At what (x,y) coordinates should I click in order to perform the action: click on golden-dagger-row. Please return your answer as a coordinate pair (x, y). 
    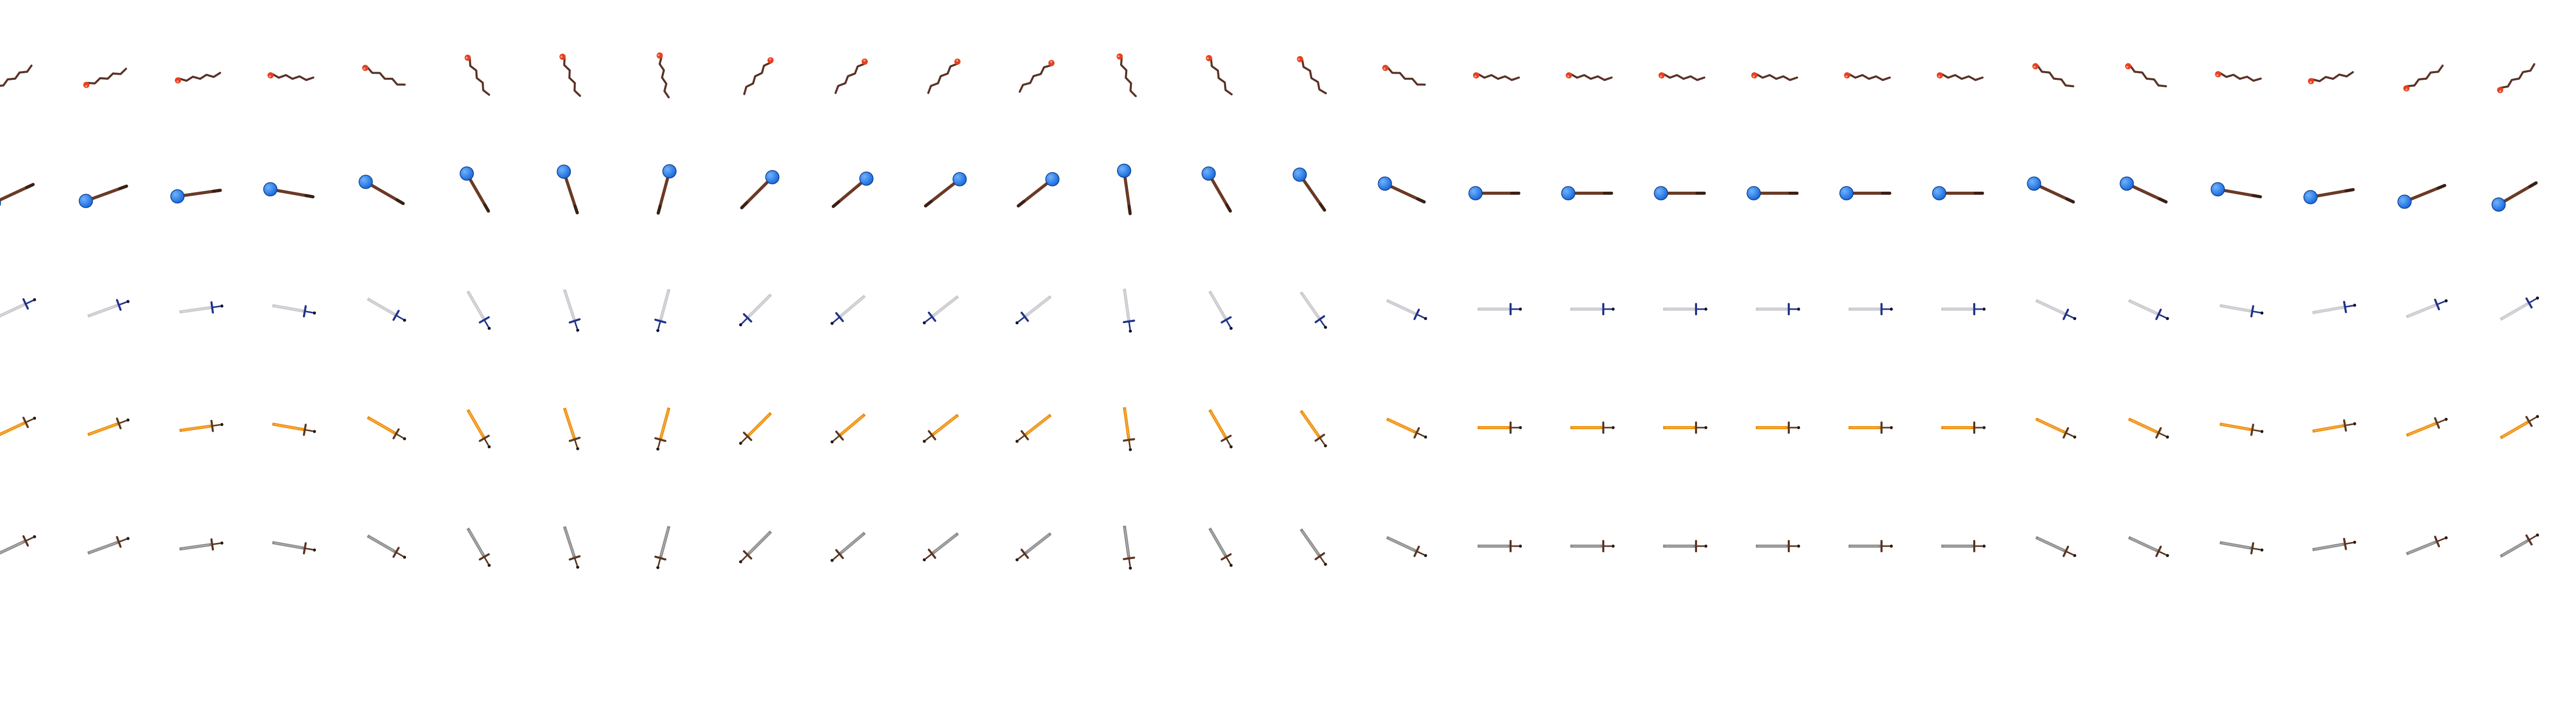
    Looking at the image, I should click on (1269, 429).